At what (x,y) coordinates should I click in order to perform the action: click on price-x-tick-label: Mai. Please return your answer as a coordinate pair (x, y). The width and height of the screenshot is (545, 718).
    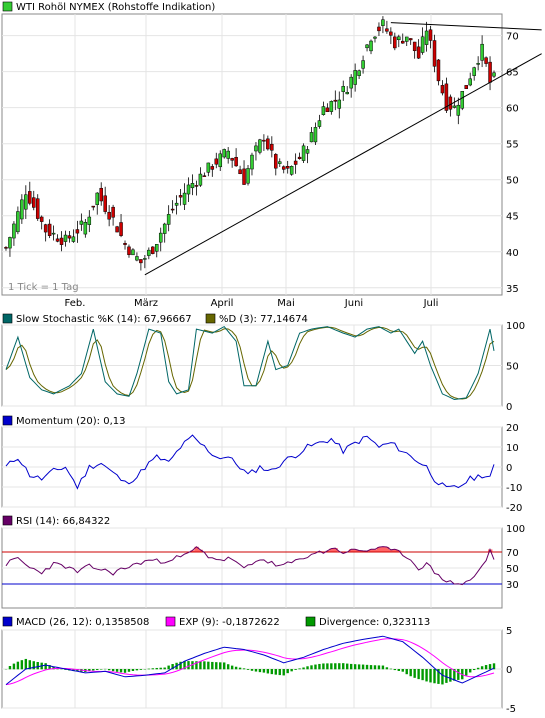
    Looking at the image, I should click on (286, 303).